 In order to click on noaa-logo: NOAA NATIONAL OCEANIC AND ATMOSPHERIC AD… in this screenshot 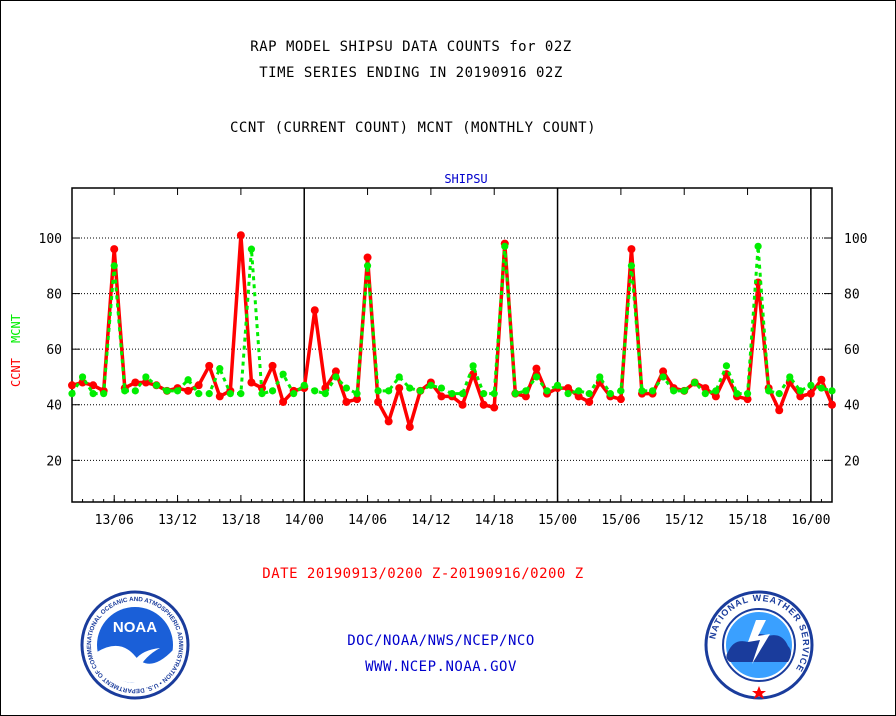, I will do `click(135, 645)`.